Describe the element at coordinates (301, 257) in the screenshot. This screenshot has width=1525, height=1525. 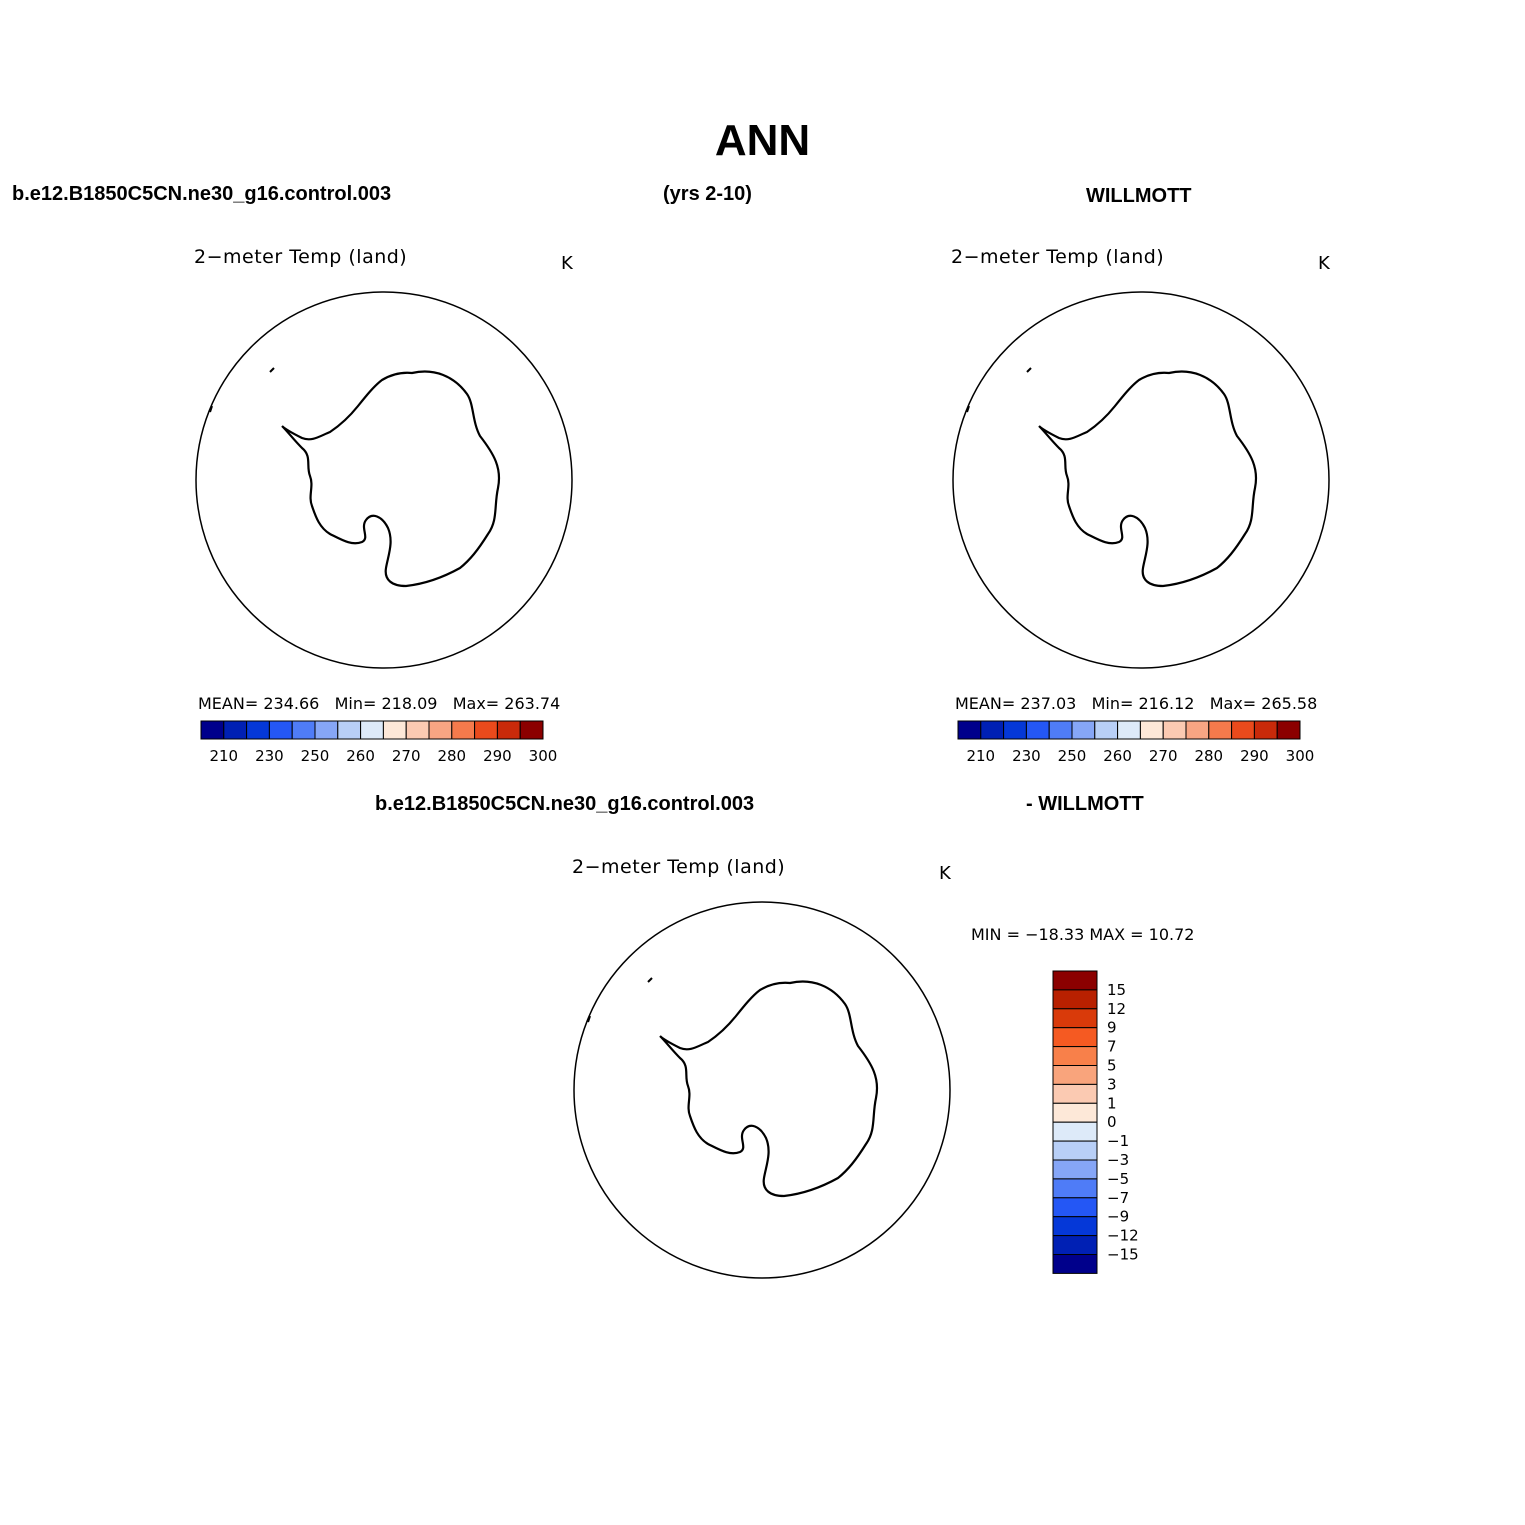
I see `model-variable-title: 2−meter Temp (land)` at that location.